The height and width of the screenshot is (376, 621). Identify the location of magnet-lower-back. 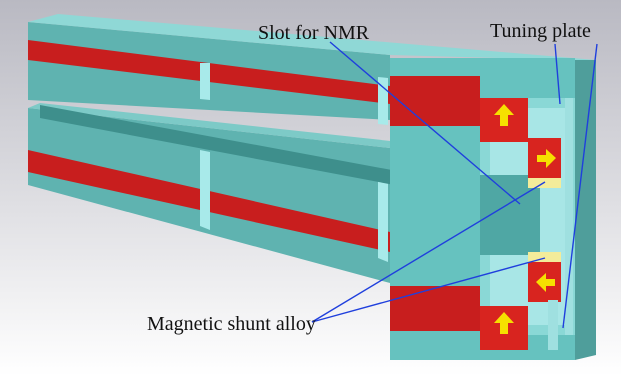
(435, 308).